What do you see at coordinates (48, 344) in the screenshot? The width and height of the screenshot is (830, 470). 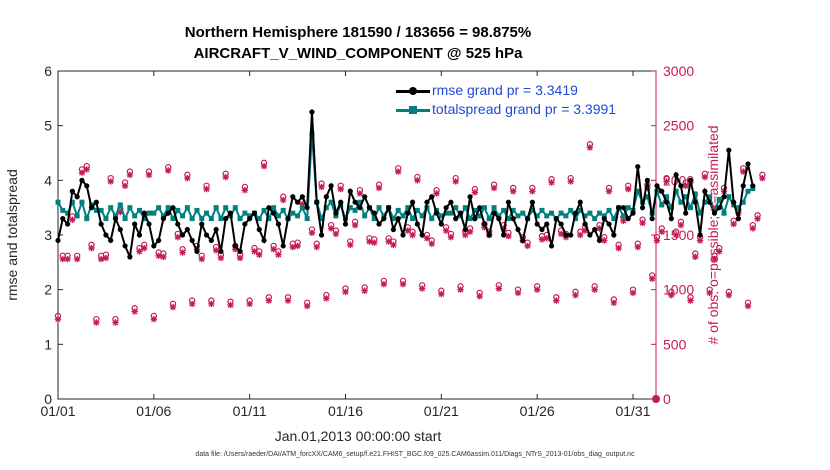 I see `y-tick-label-left: 1` at bounding box center [48, 344].